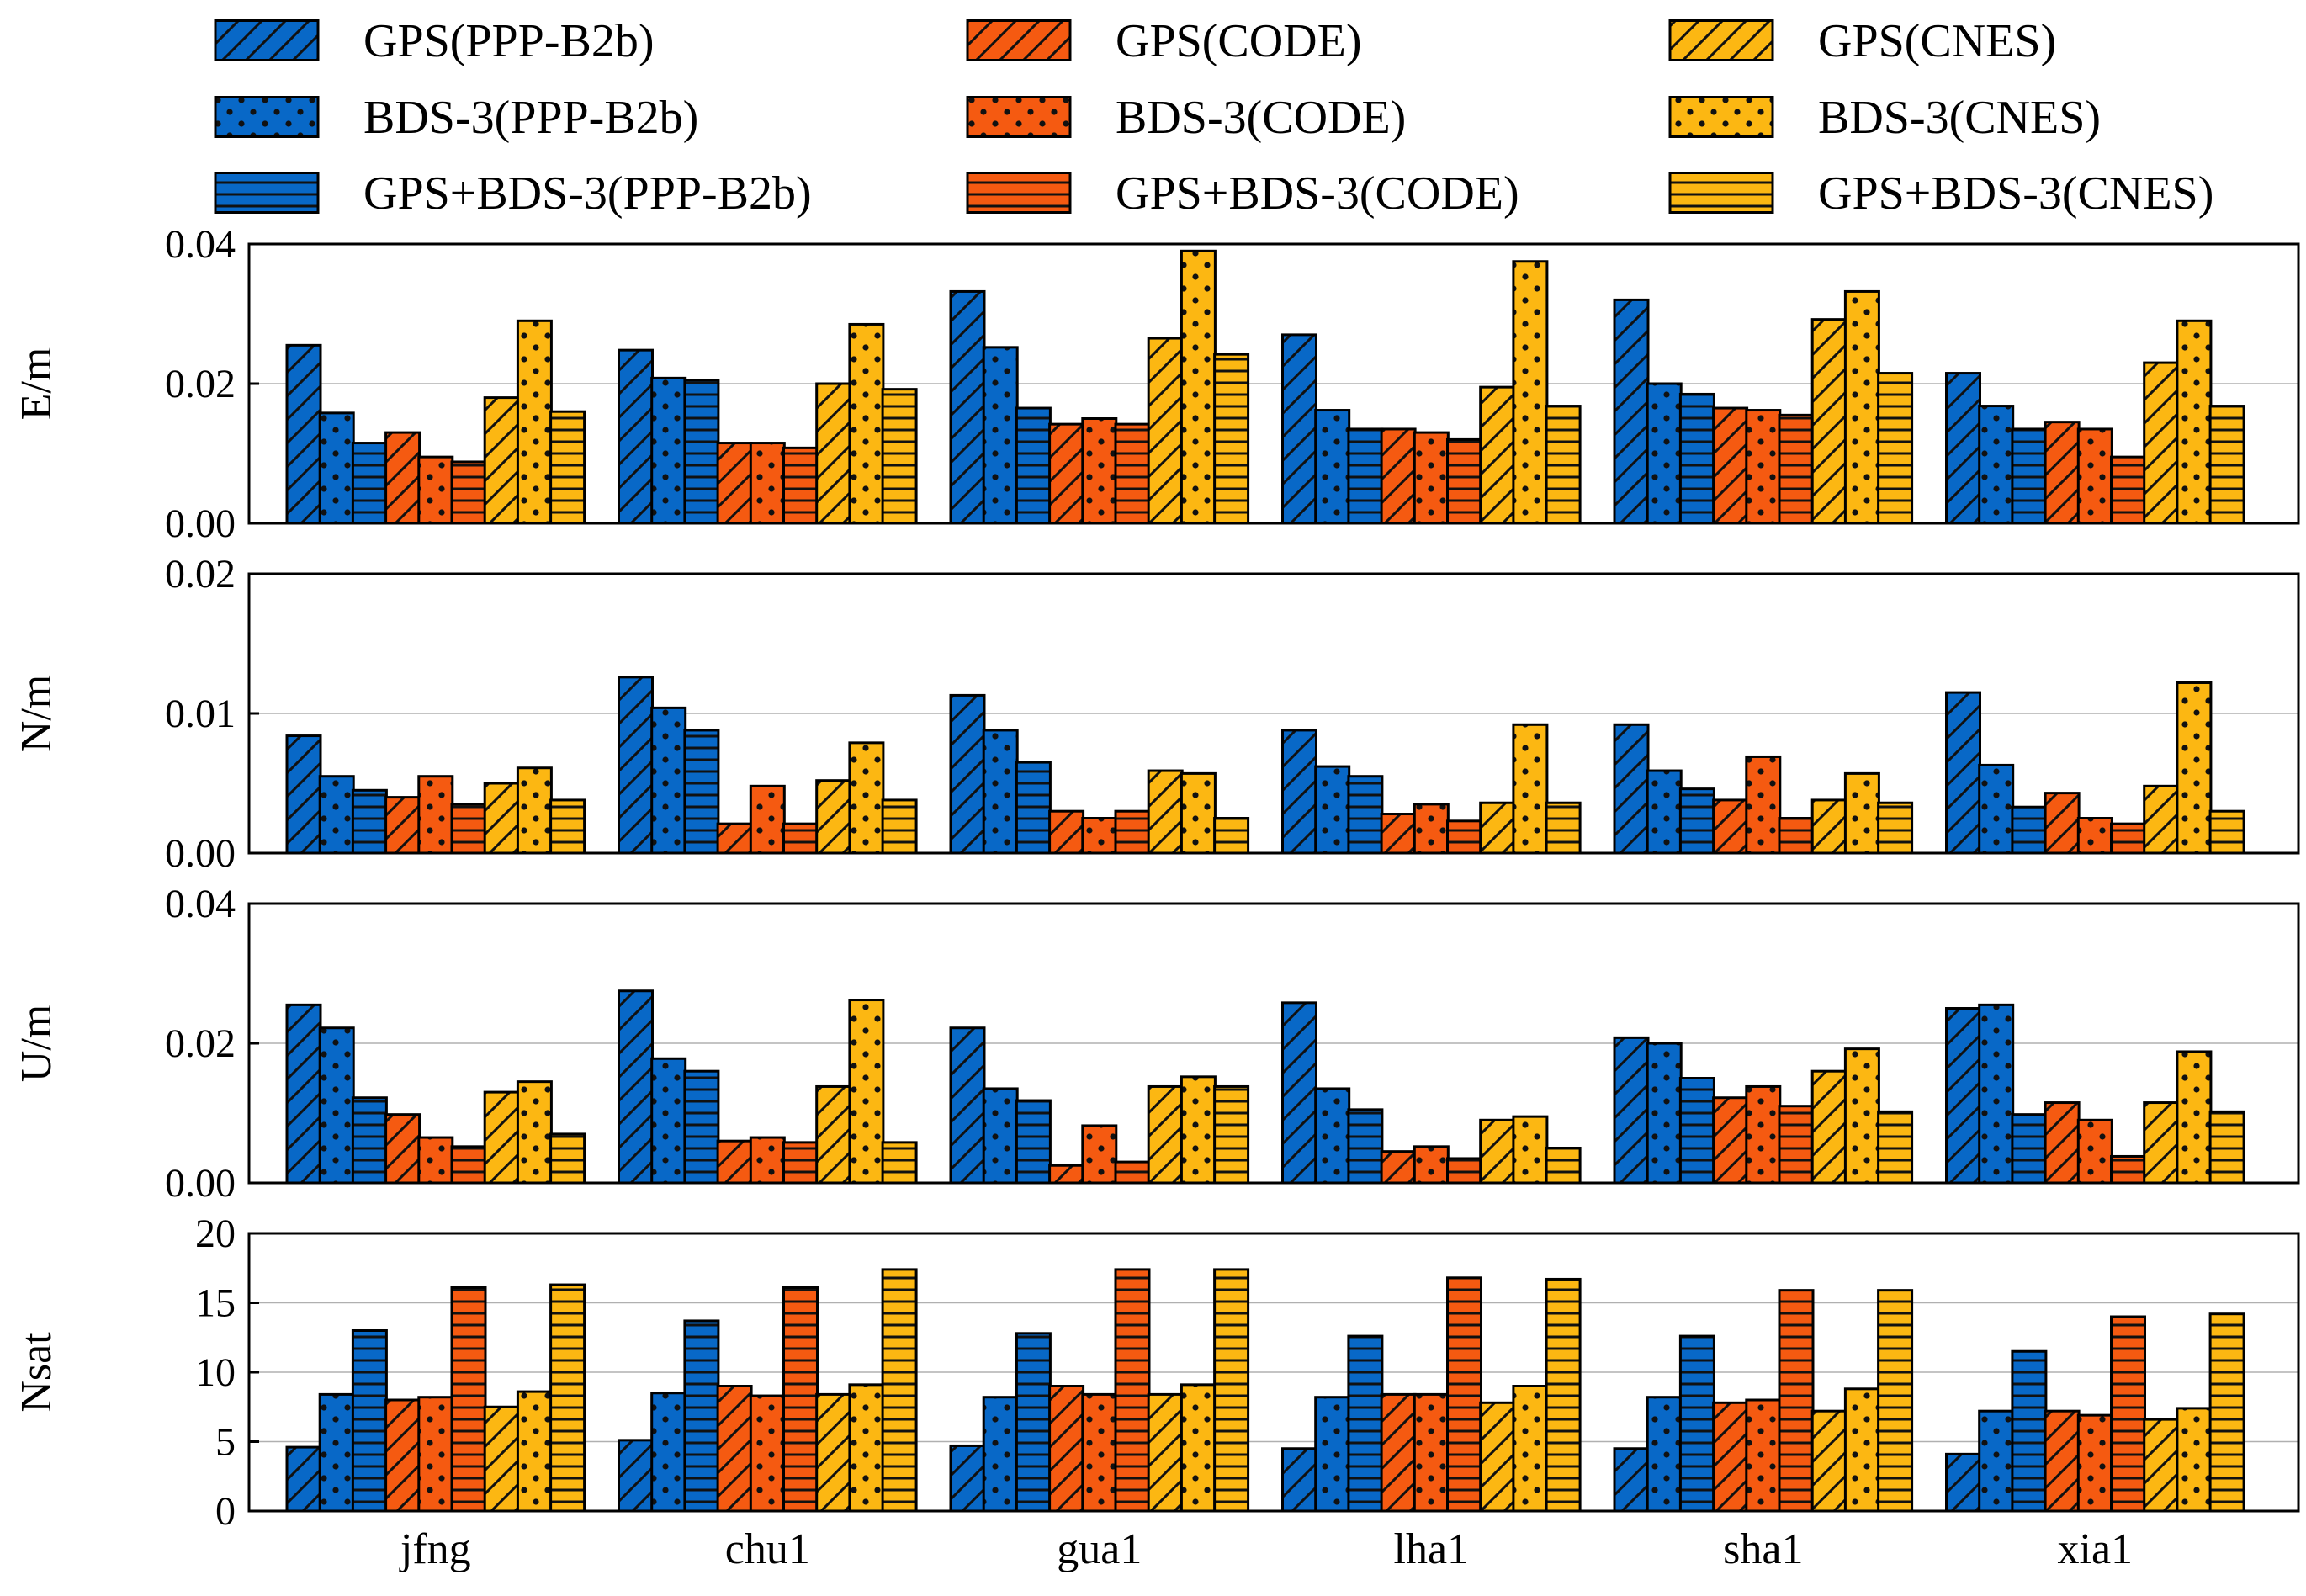 The width and height of the screenshot is (2306, 1596). Describe the element at coordinates (1099, 1549) in the screenshot. I see `x-tick-label-gua1: gua1` at that location.